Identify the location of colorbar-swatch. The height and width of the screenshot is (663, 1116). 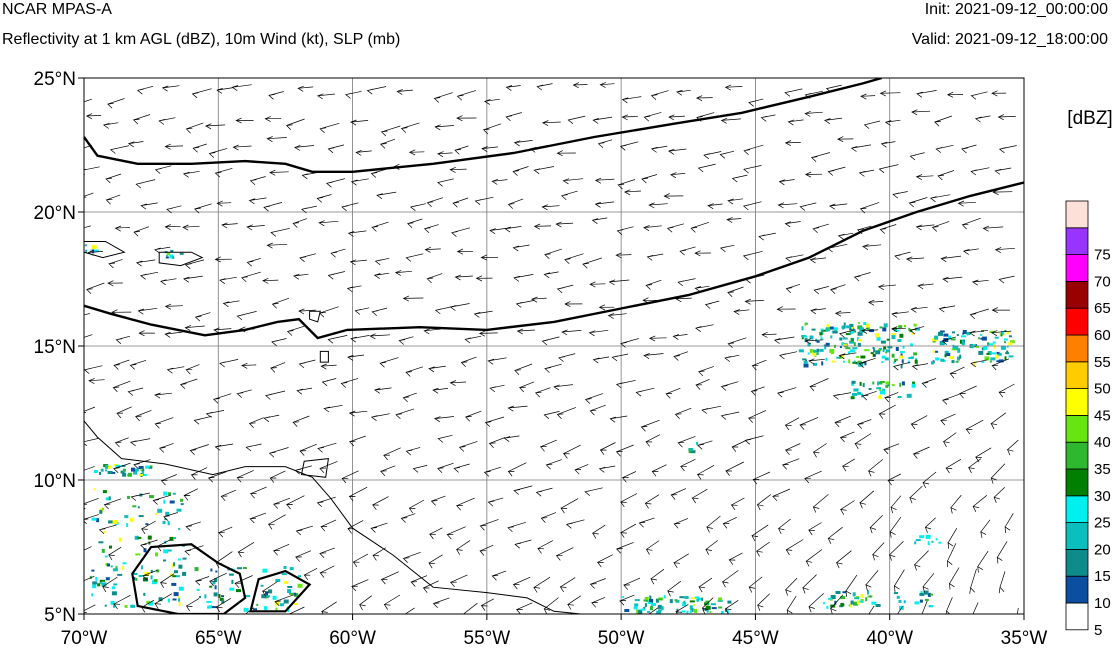
(1077, 536).